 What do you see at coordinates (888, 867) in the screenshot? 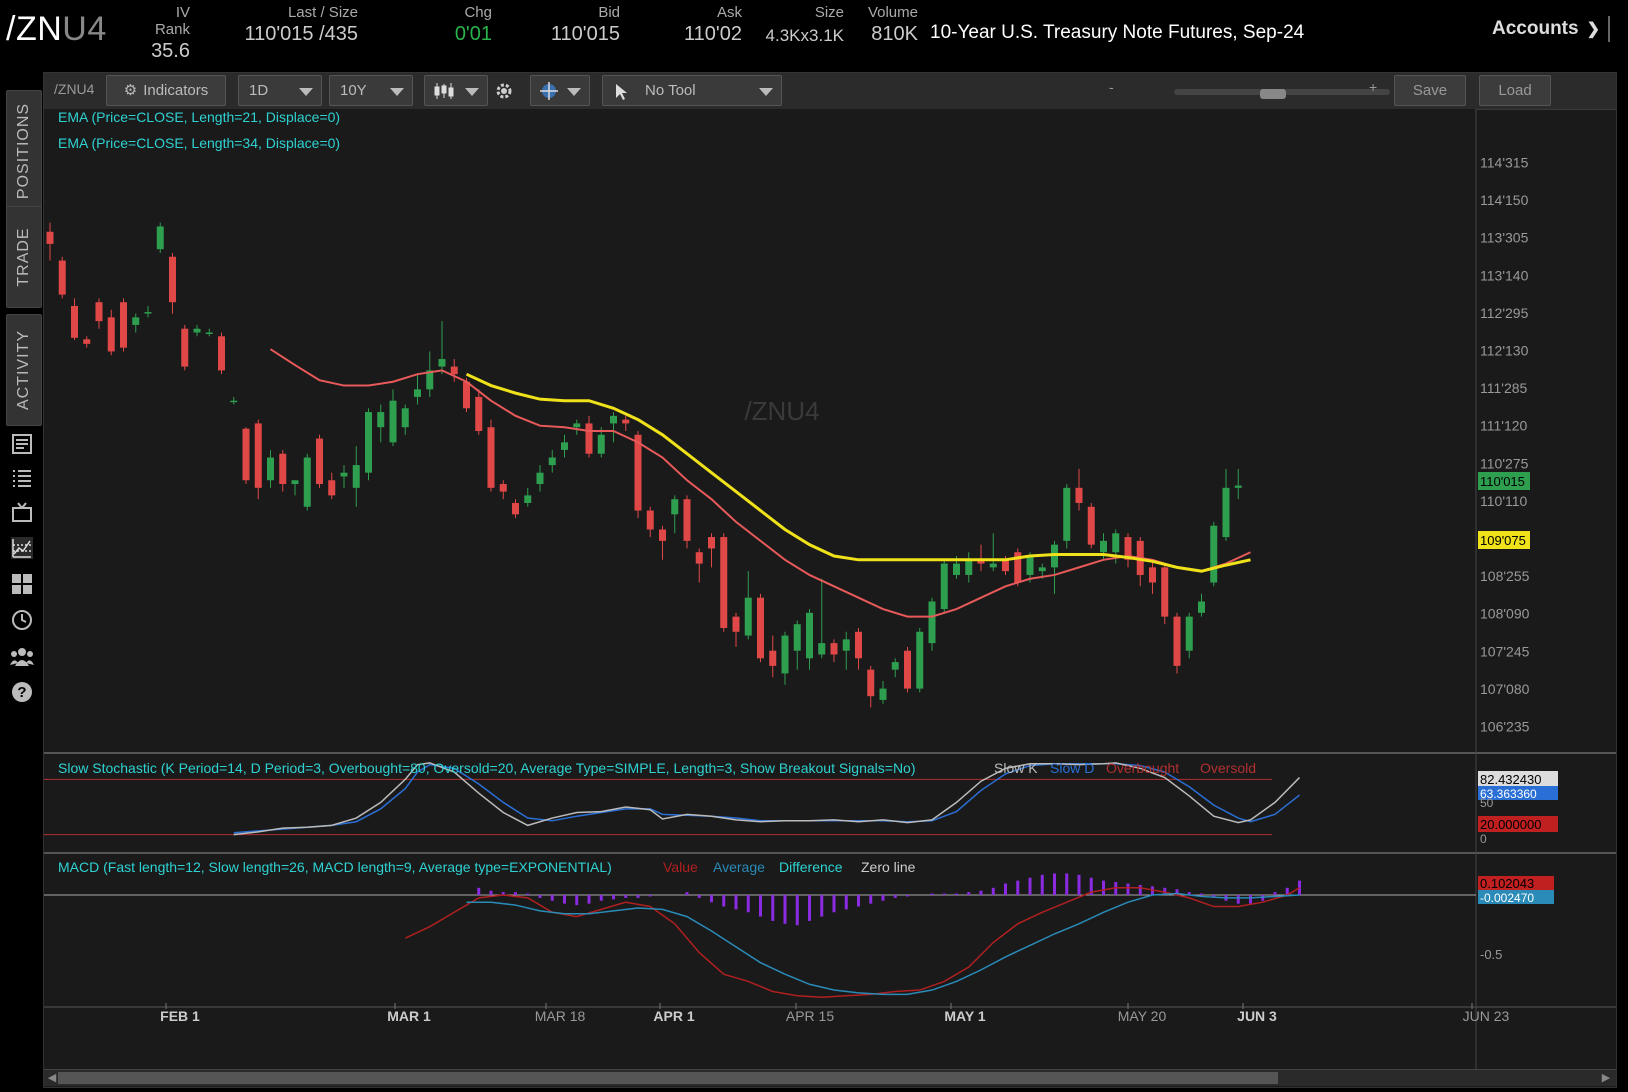
I see `macd-legend-zero-line: Zero line` at bounding box center [888, 867].